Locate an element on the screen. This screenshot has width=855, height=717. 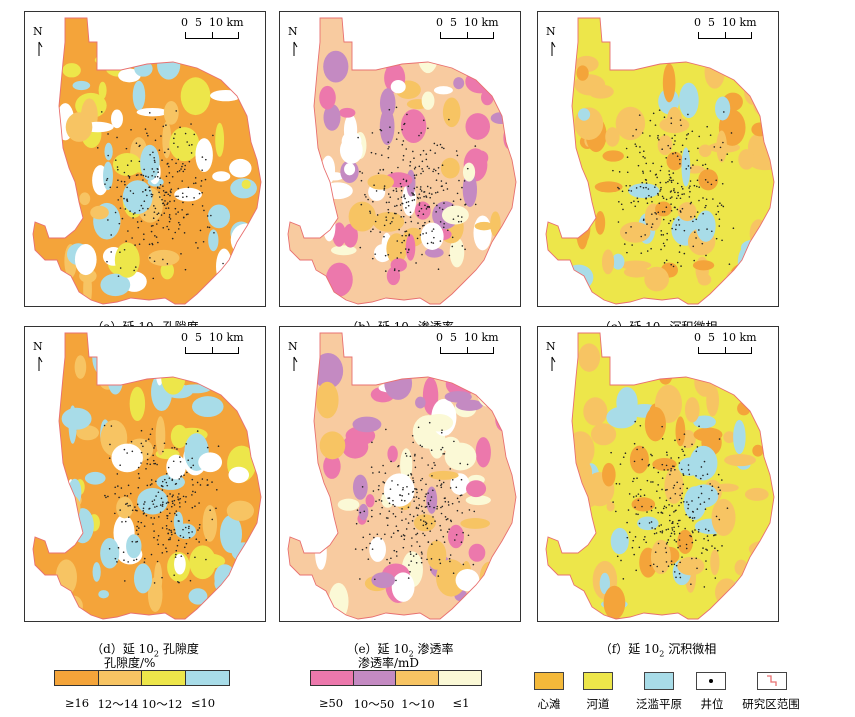
scale-bar-tick is located at coordinates (467, 350).